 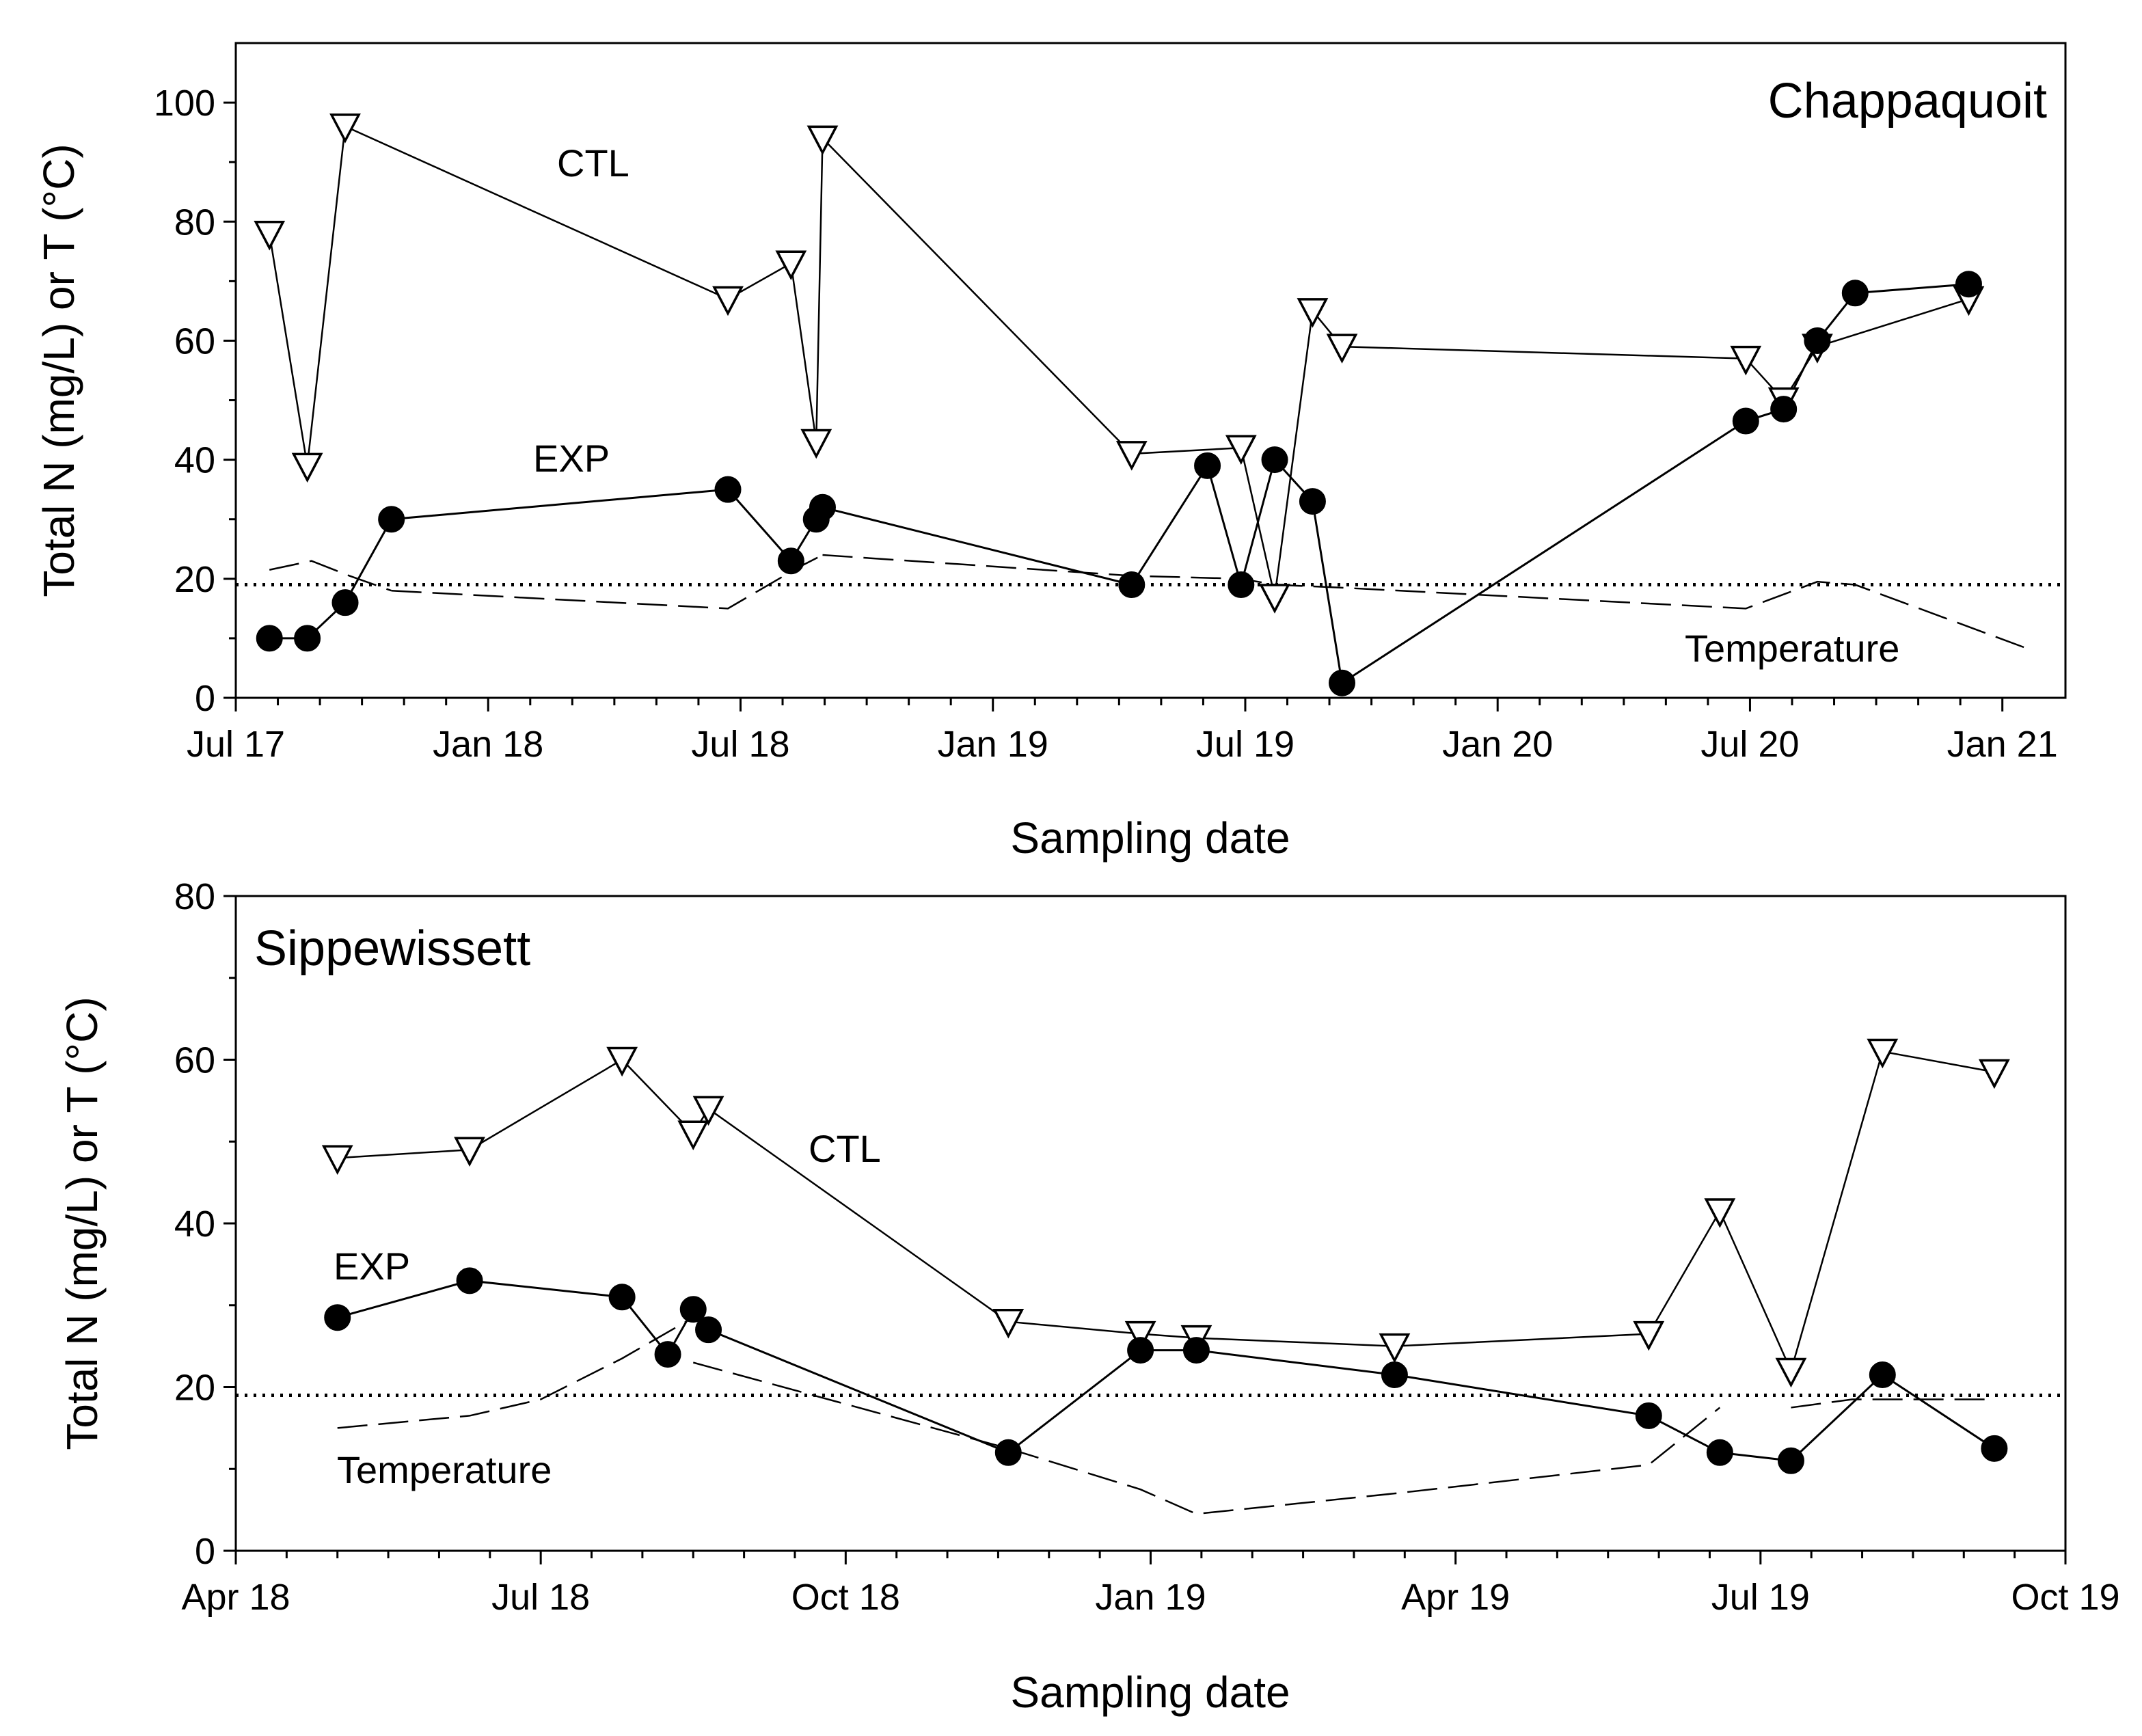 What do you see at coordinates (488, 744) in the screenshot?
I see `x-tick-label: Jan 18` at bounding box center [488, 744].